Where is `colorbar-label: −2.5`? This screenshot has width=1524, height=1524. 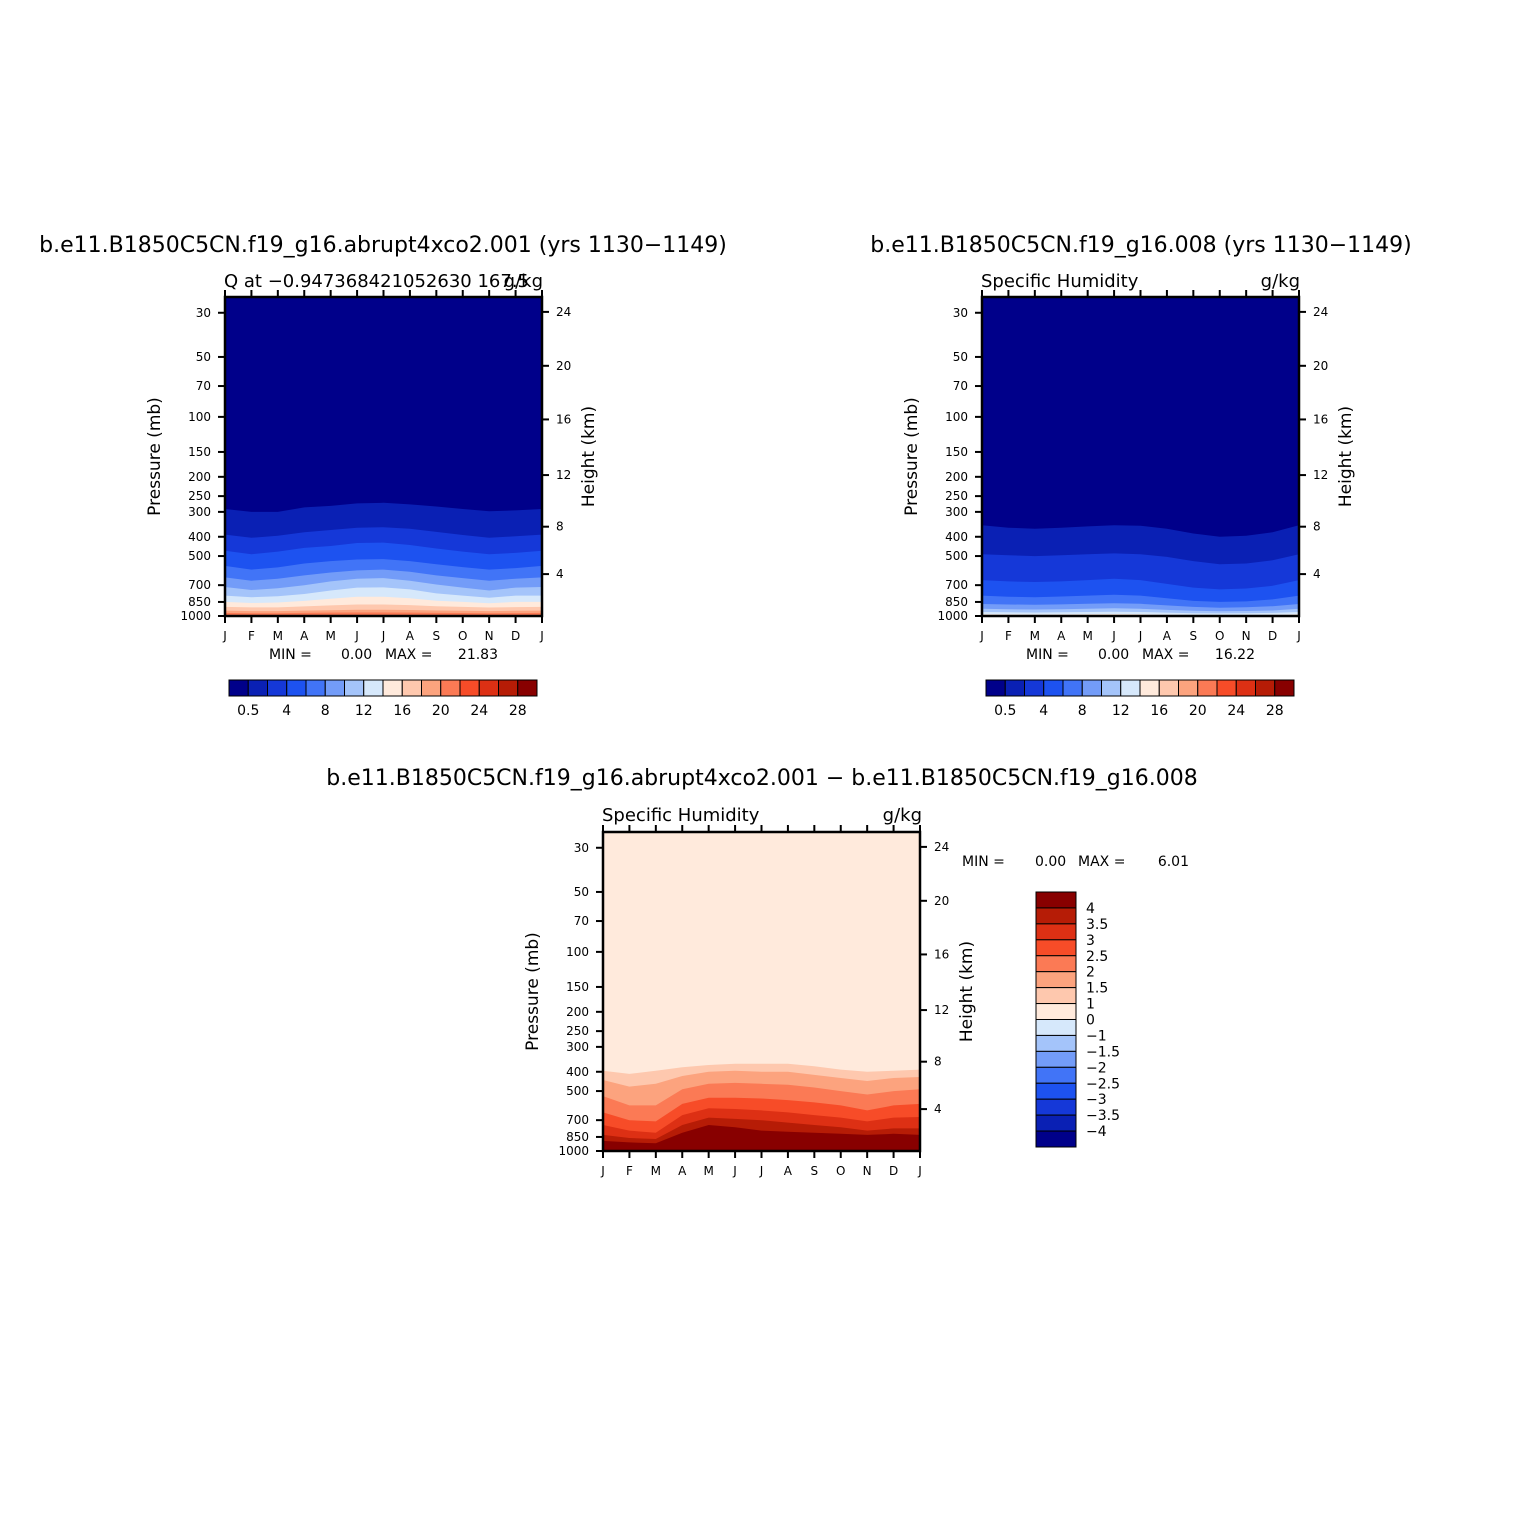 colorbar-label: −2.5 is located at coordinates (1103, 1084).